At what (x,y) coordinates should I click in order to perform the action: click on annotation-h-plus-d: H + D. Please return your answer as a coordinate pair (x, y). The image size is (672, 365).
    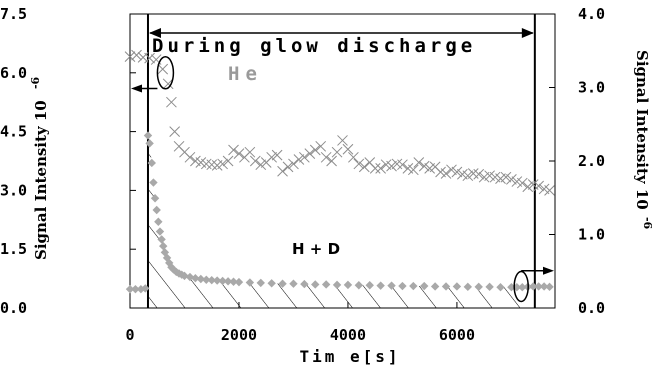
    Looking at the image, I should click on (316, 249).